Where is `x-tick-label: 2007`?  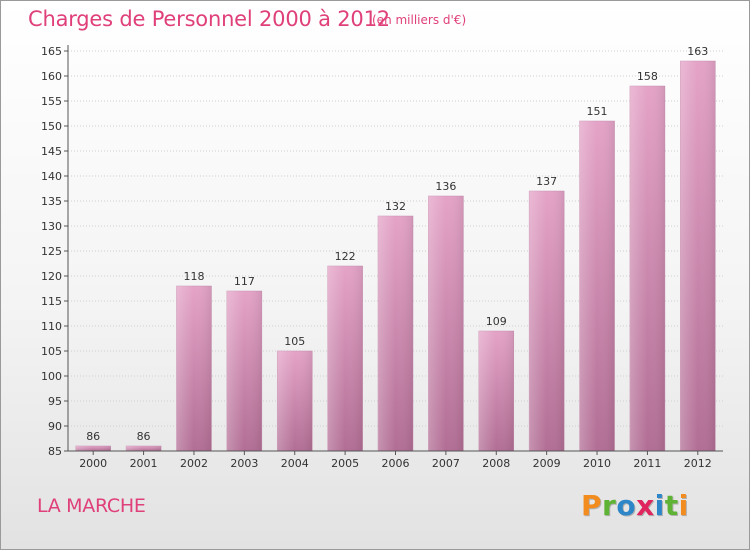 x-tick-label: 2007 is located at coordinates (446, 463).